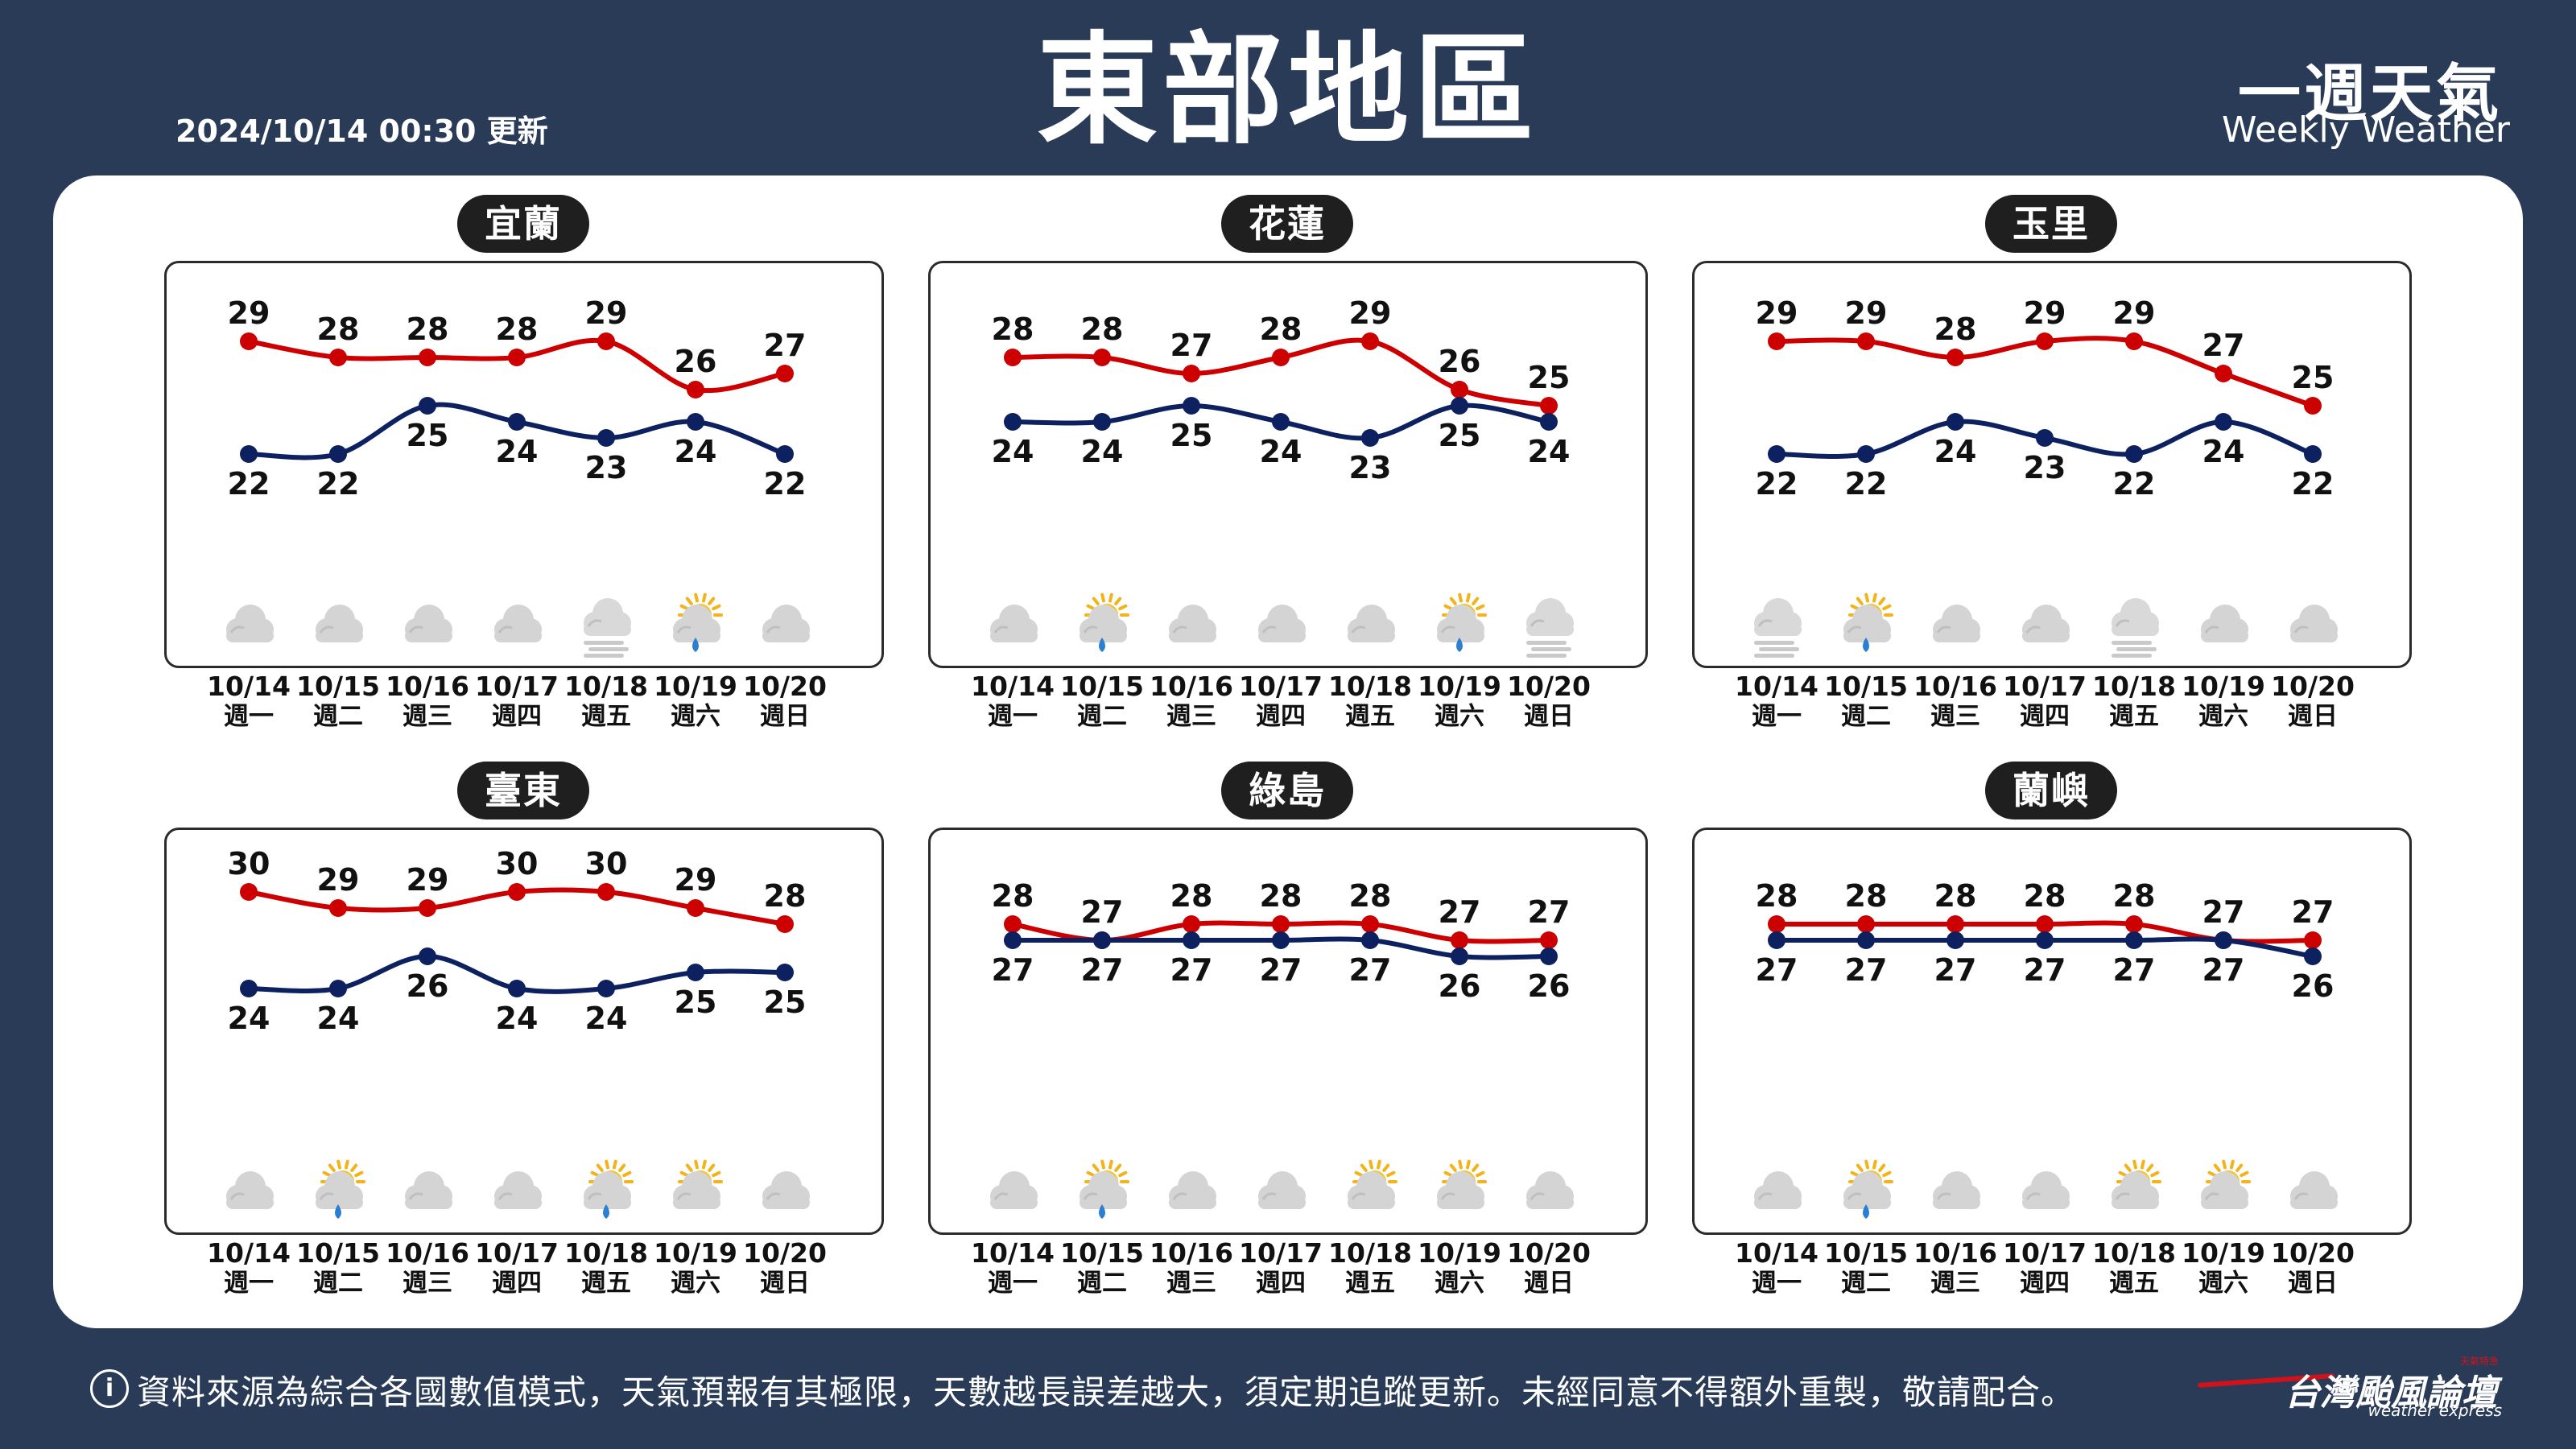 The height and width of the screenshot is (1449, 2576). Describe the element at coordinates (2435, 1410) in the screenshot. I see `footer-logo-subtitle: weather express` at that location.